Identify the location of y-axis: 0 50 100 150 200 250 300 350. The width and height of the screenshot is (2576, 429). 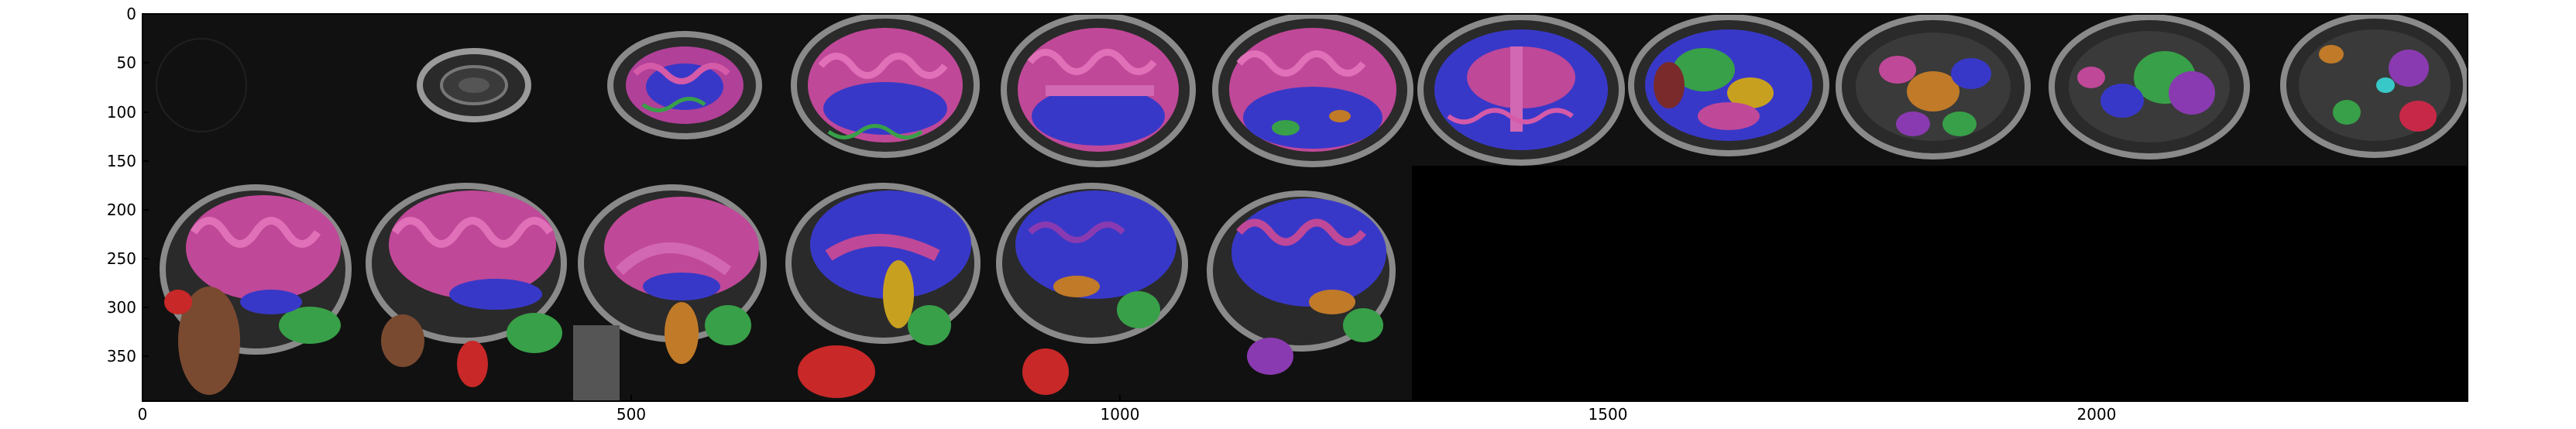
(128, 185).